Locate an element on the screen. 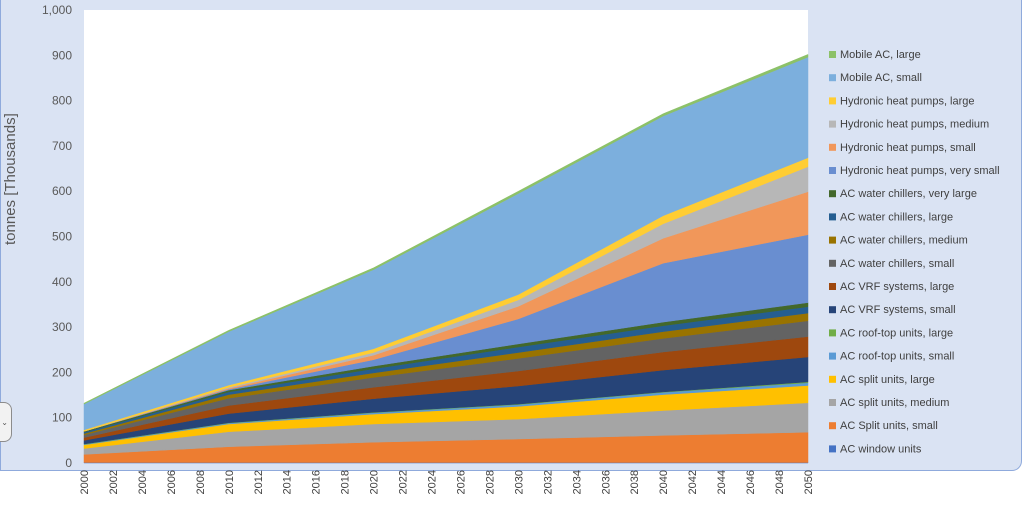  x-tick-label: 2020 is located at coordinates (375, 482).